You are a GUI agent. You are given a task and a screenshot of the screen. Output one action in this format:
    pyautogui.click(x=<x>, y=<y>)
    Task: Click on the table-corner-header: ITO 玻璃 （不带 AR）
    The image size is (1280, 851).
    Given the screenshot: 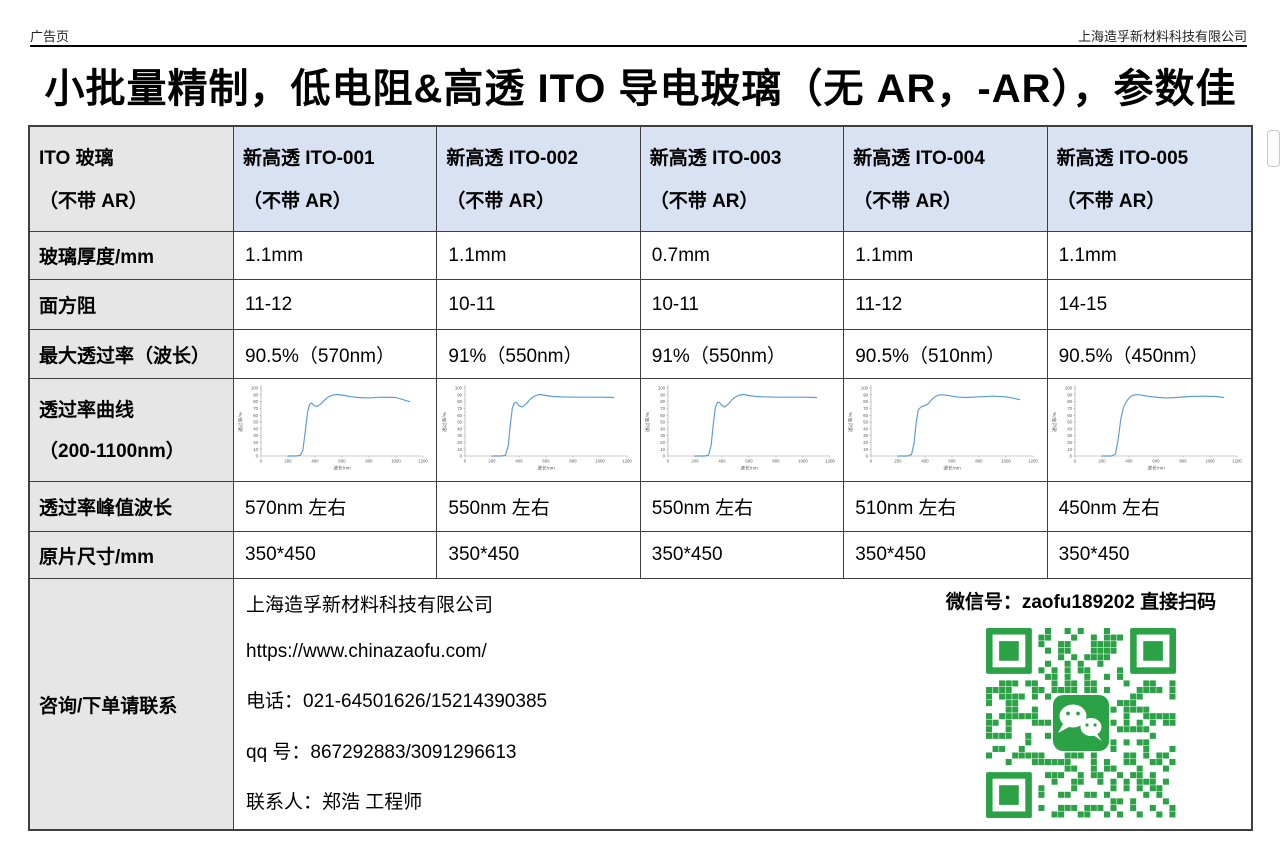 What is the action you would take?
    pyautogui.click(x=132, y=179)
    